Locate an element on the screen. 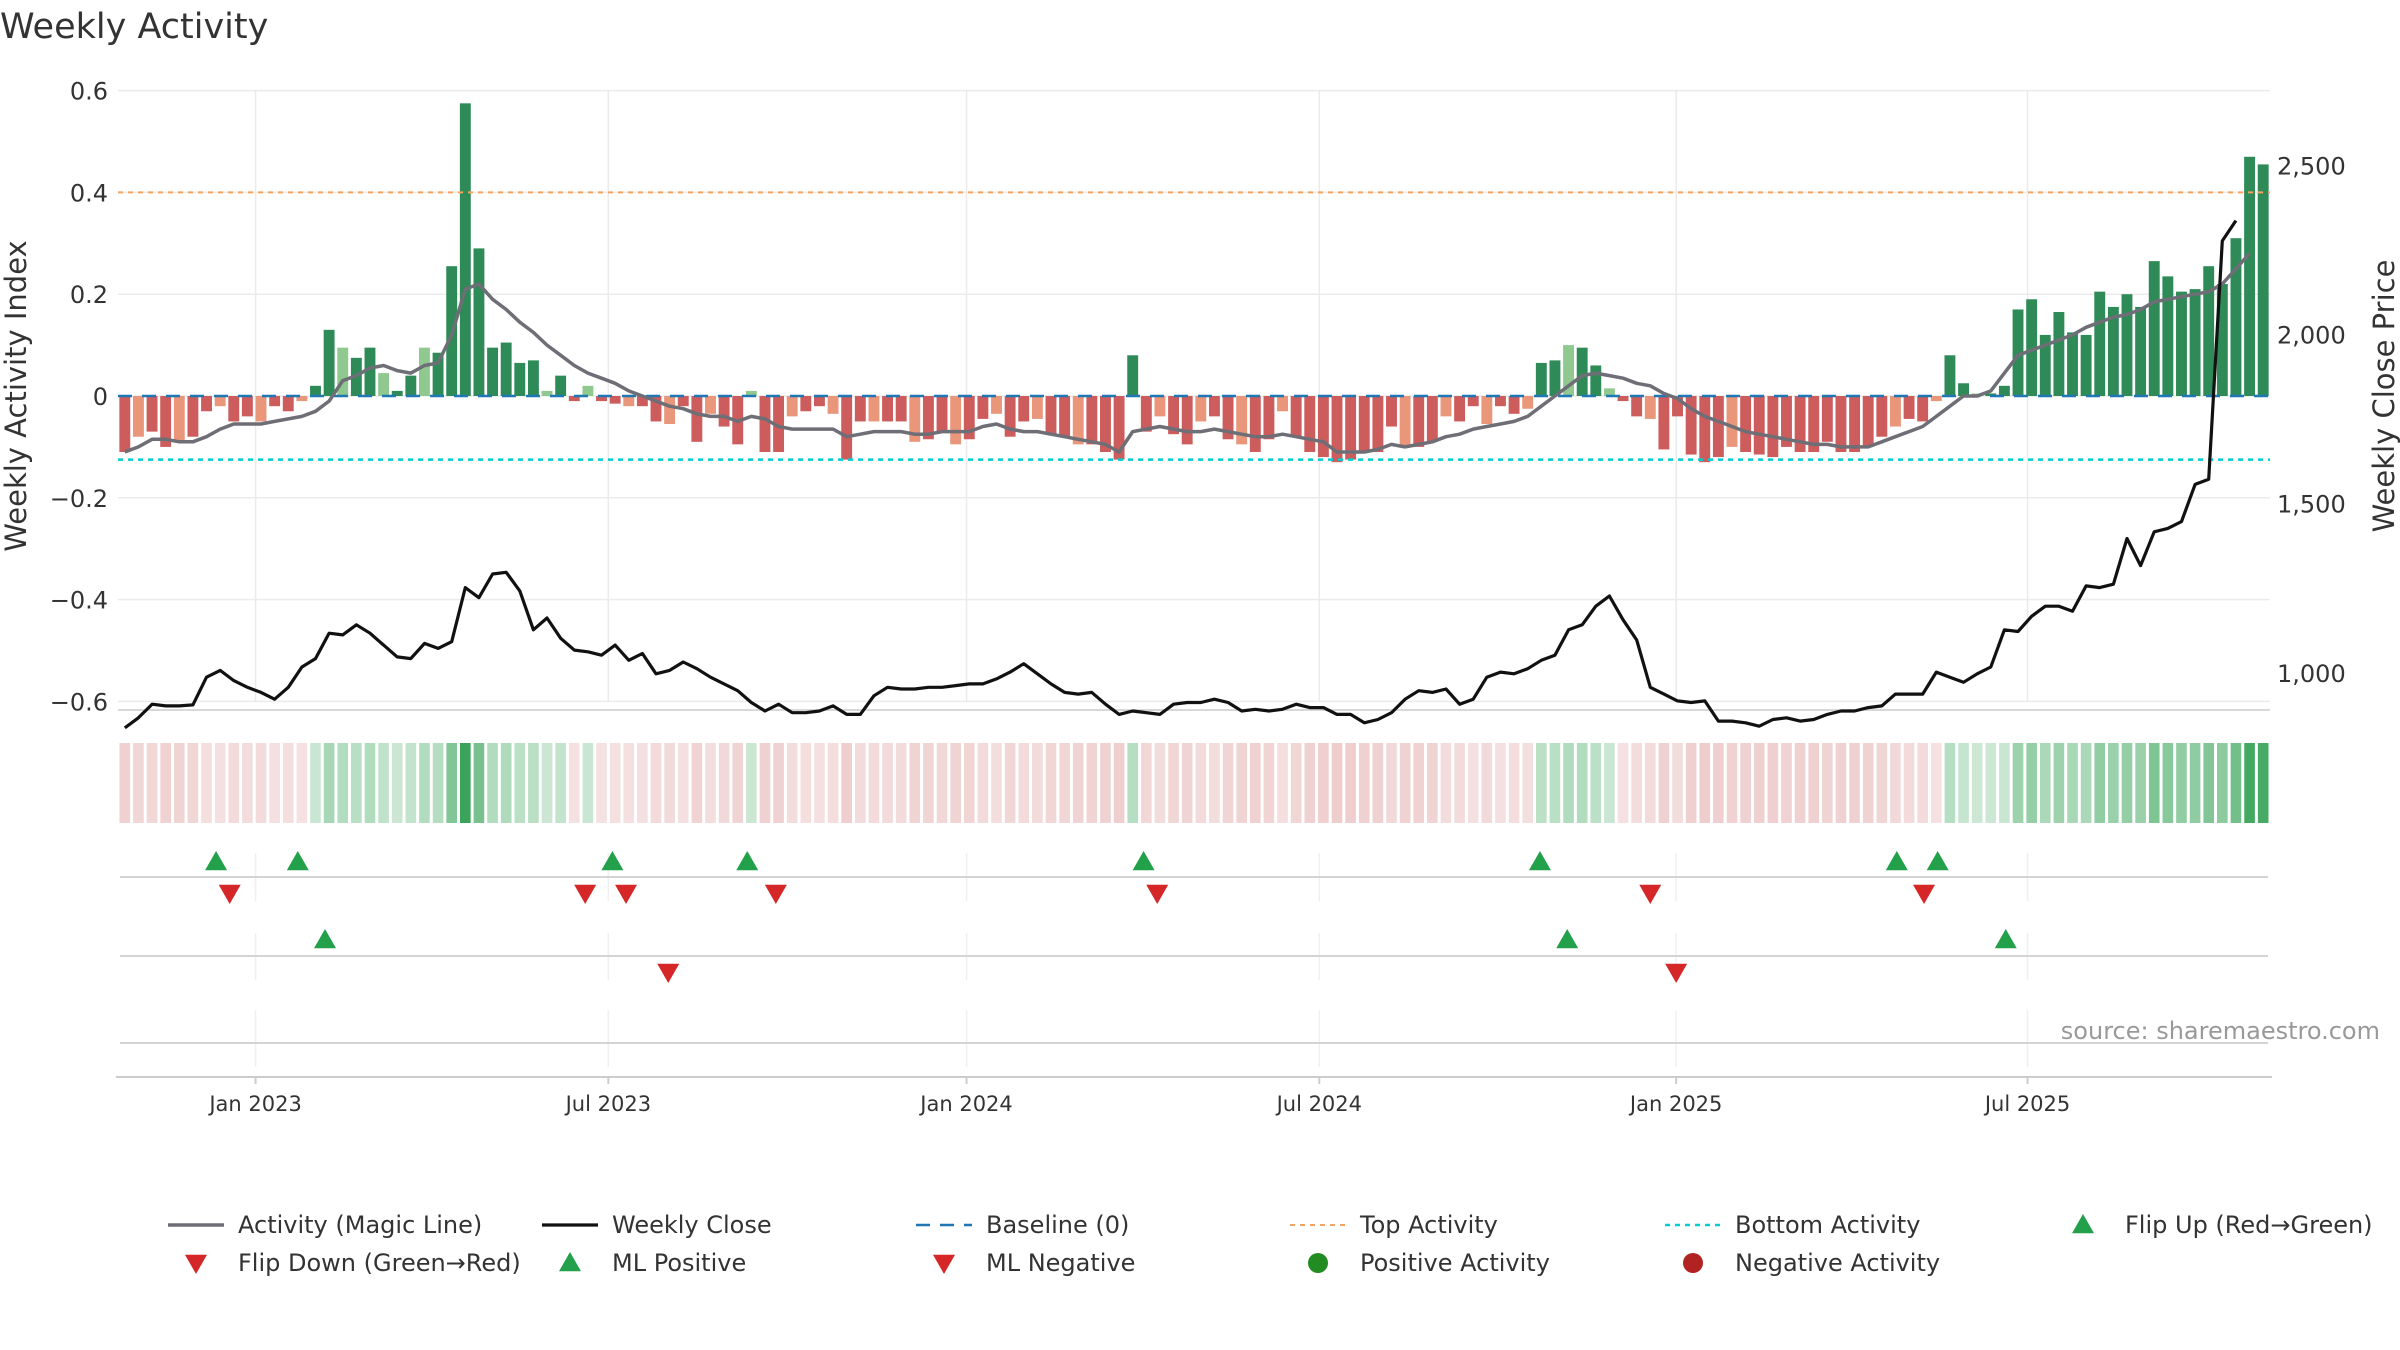  left-tick-label: 0.2 is located at coordinates (89, 295).